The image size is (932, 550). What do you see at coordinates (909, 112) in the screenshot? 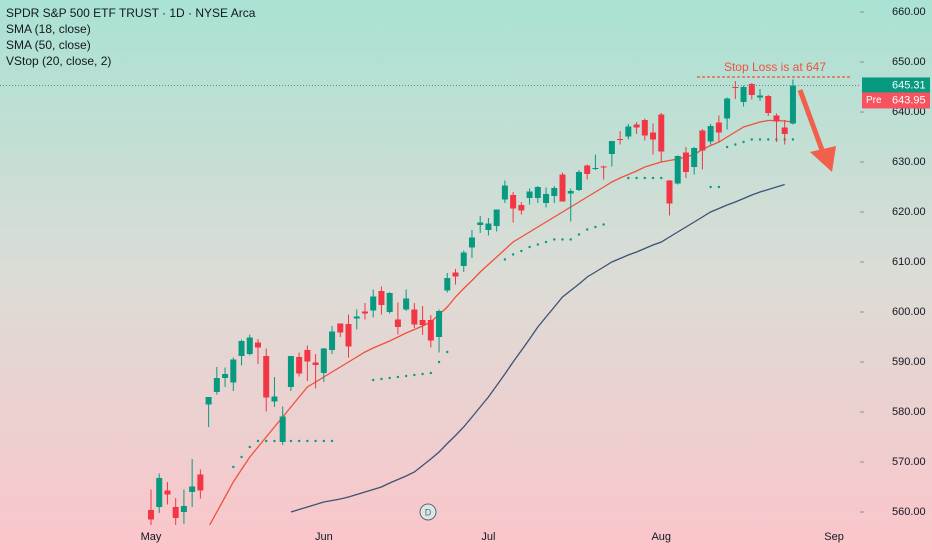
I see `y-tick-label: 640.00` at bounding box center [909, 112].